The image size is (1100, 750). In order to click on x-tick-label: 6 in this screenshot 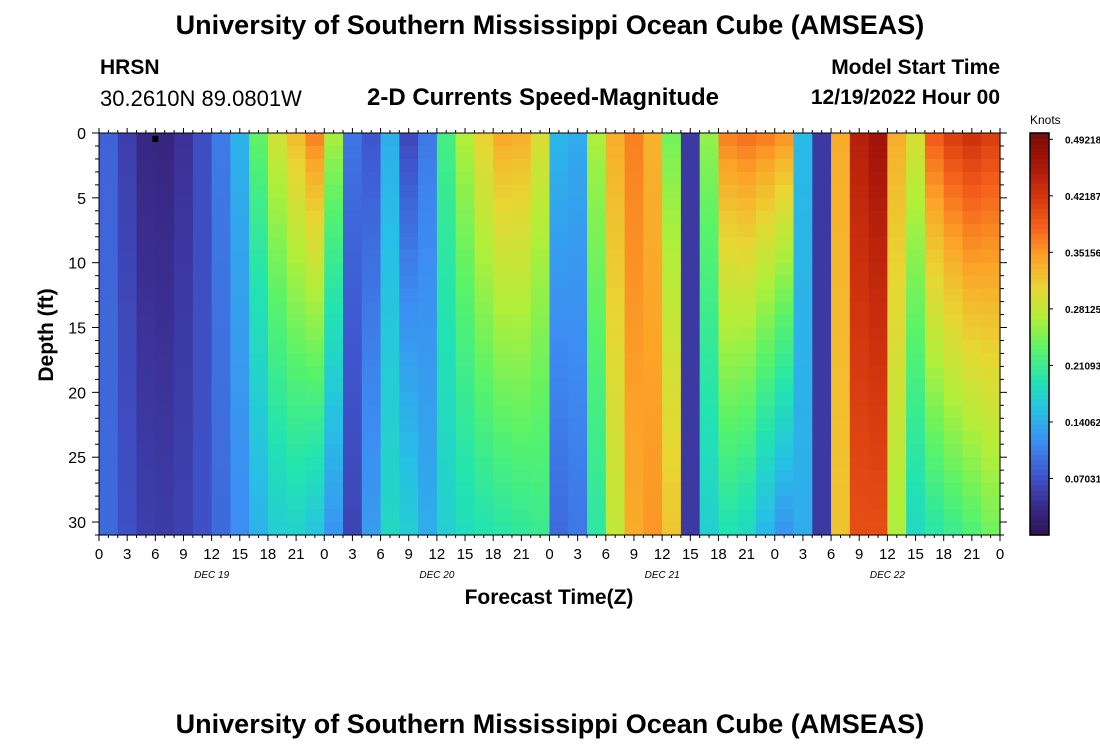, I will do `click(831, 554)`.